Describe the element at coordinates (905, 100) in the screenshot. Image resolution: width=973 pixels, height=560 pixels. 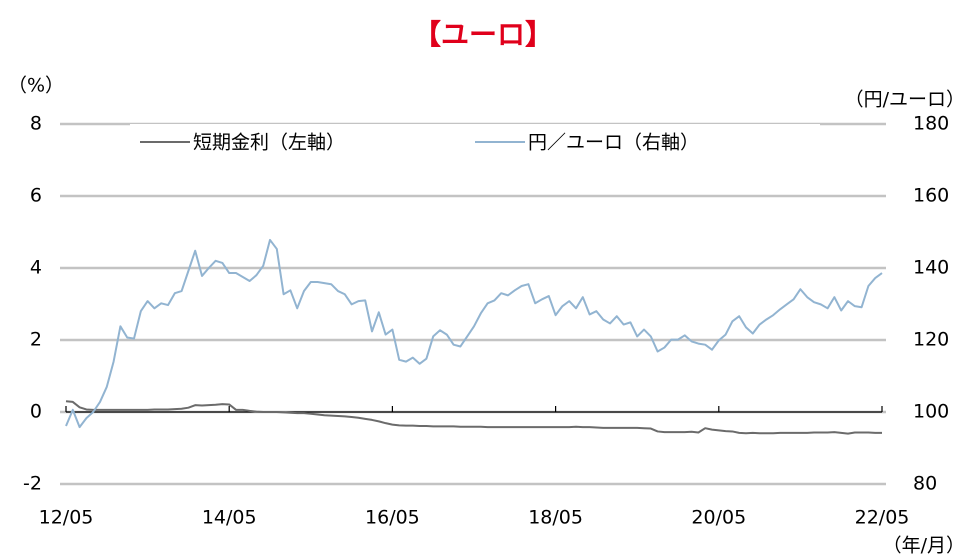
I see `y2-axis-label: （円/ユーロ）` at that location.